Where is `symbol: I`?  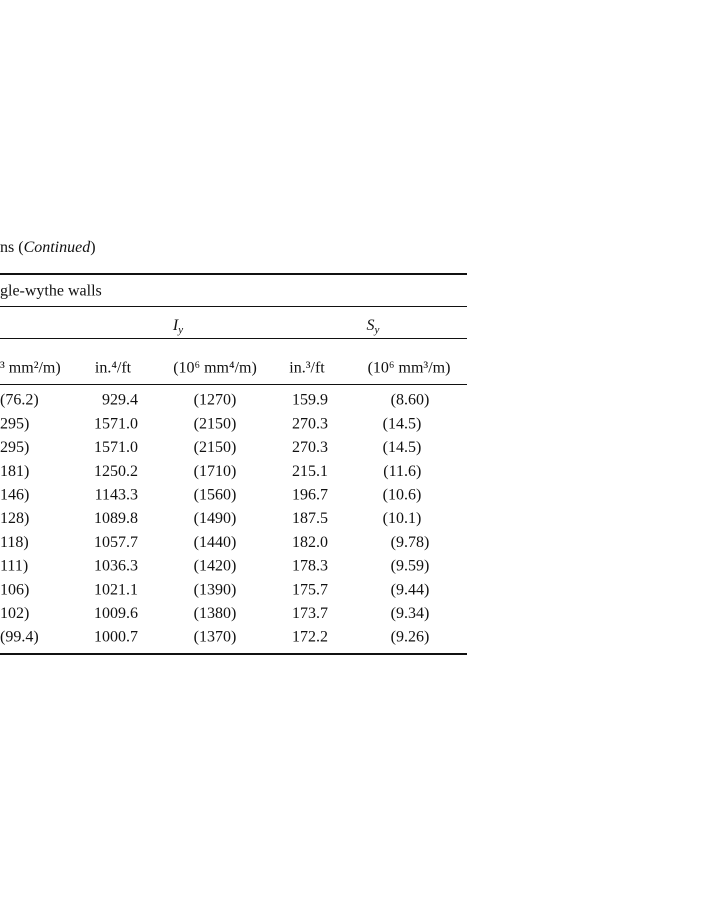
symbol: I is located at coordinates (175, 325).